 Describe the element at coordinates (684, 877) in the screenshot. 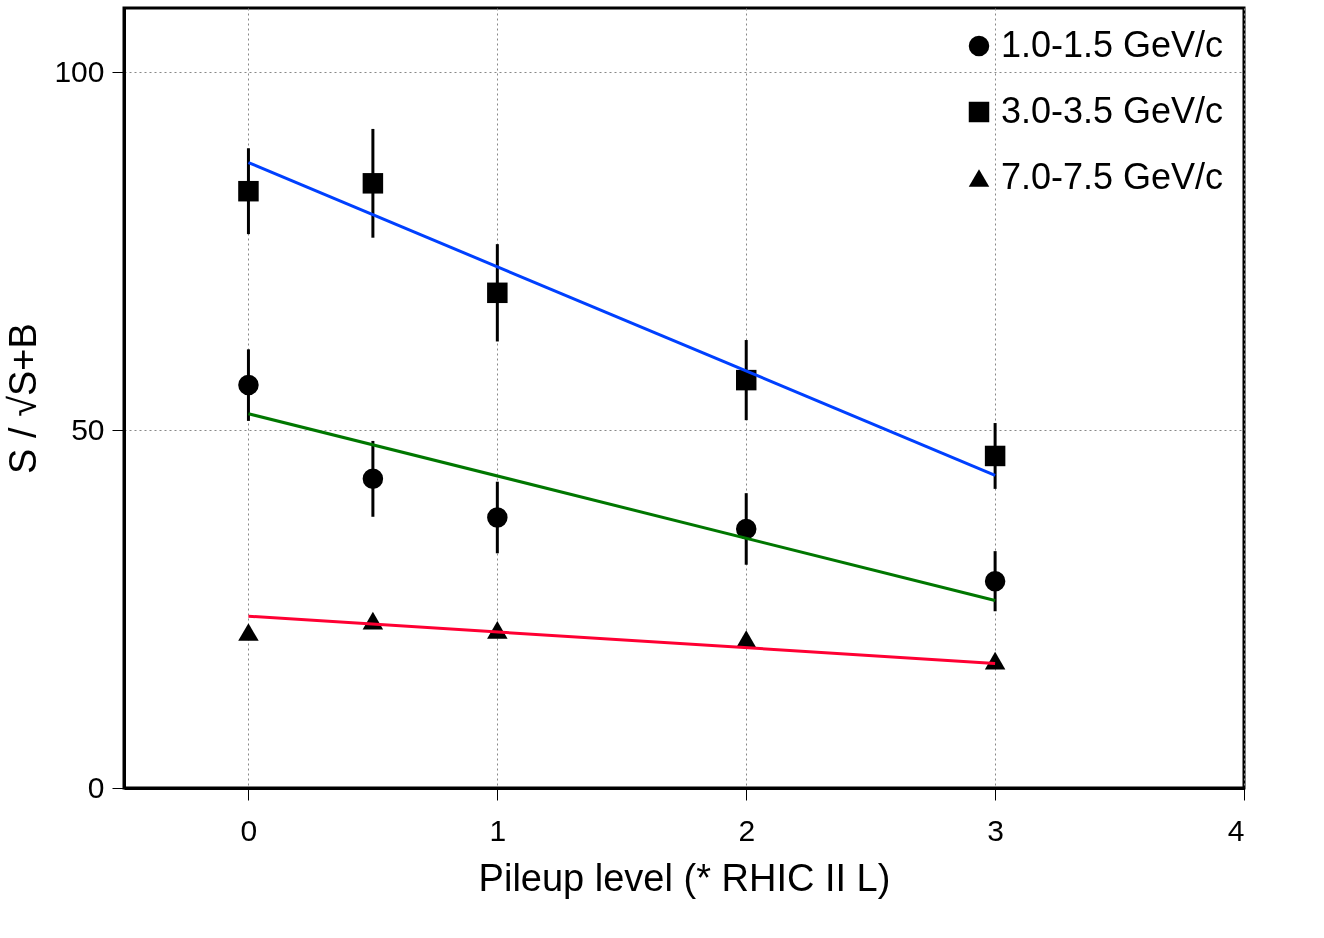

I see `x-axis-title: Pileup level (* RHIC II L)` at that location.